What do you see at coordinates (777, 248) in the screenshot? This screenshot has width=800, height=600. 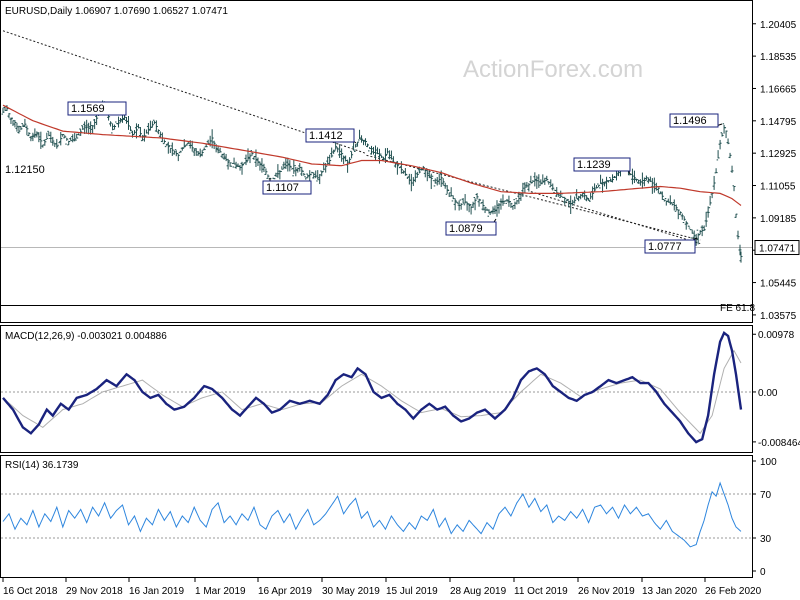 I see `current-price-marker` at bounding box center [777, 248].